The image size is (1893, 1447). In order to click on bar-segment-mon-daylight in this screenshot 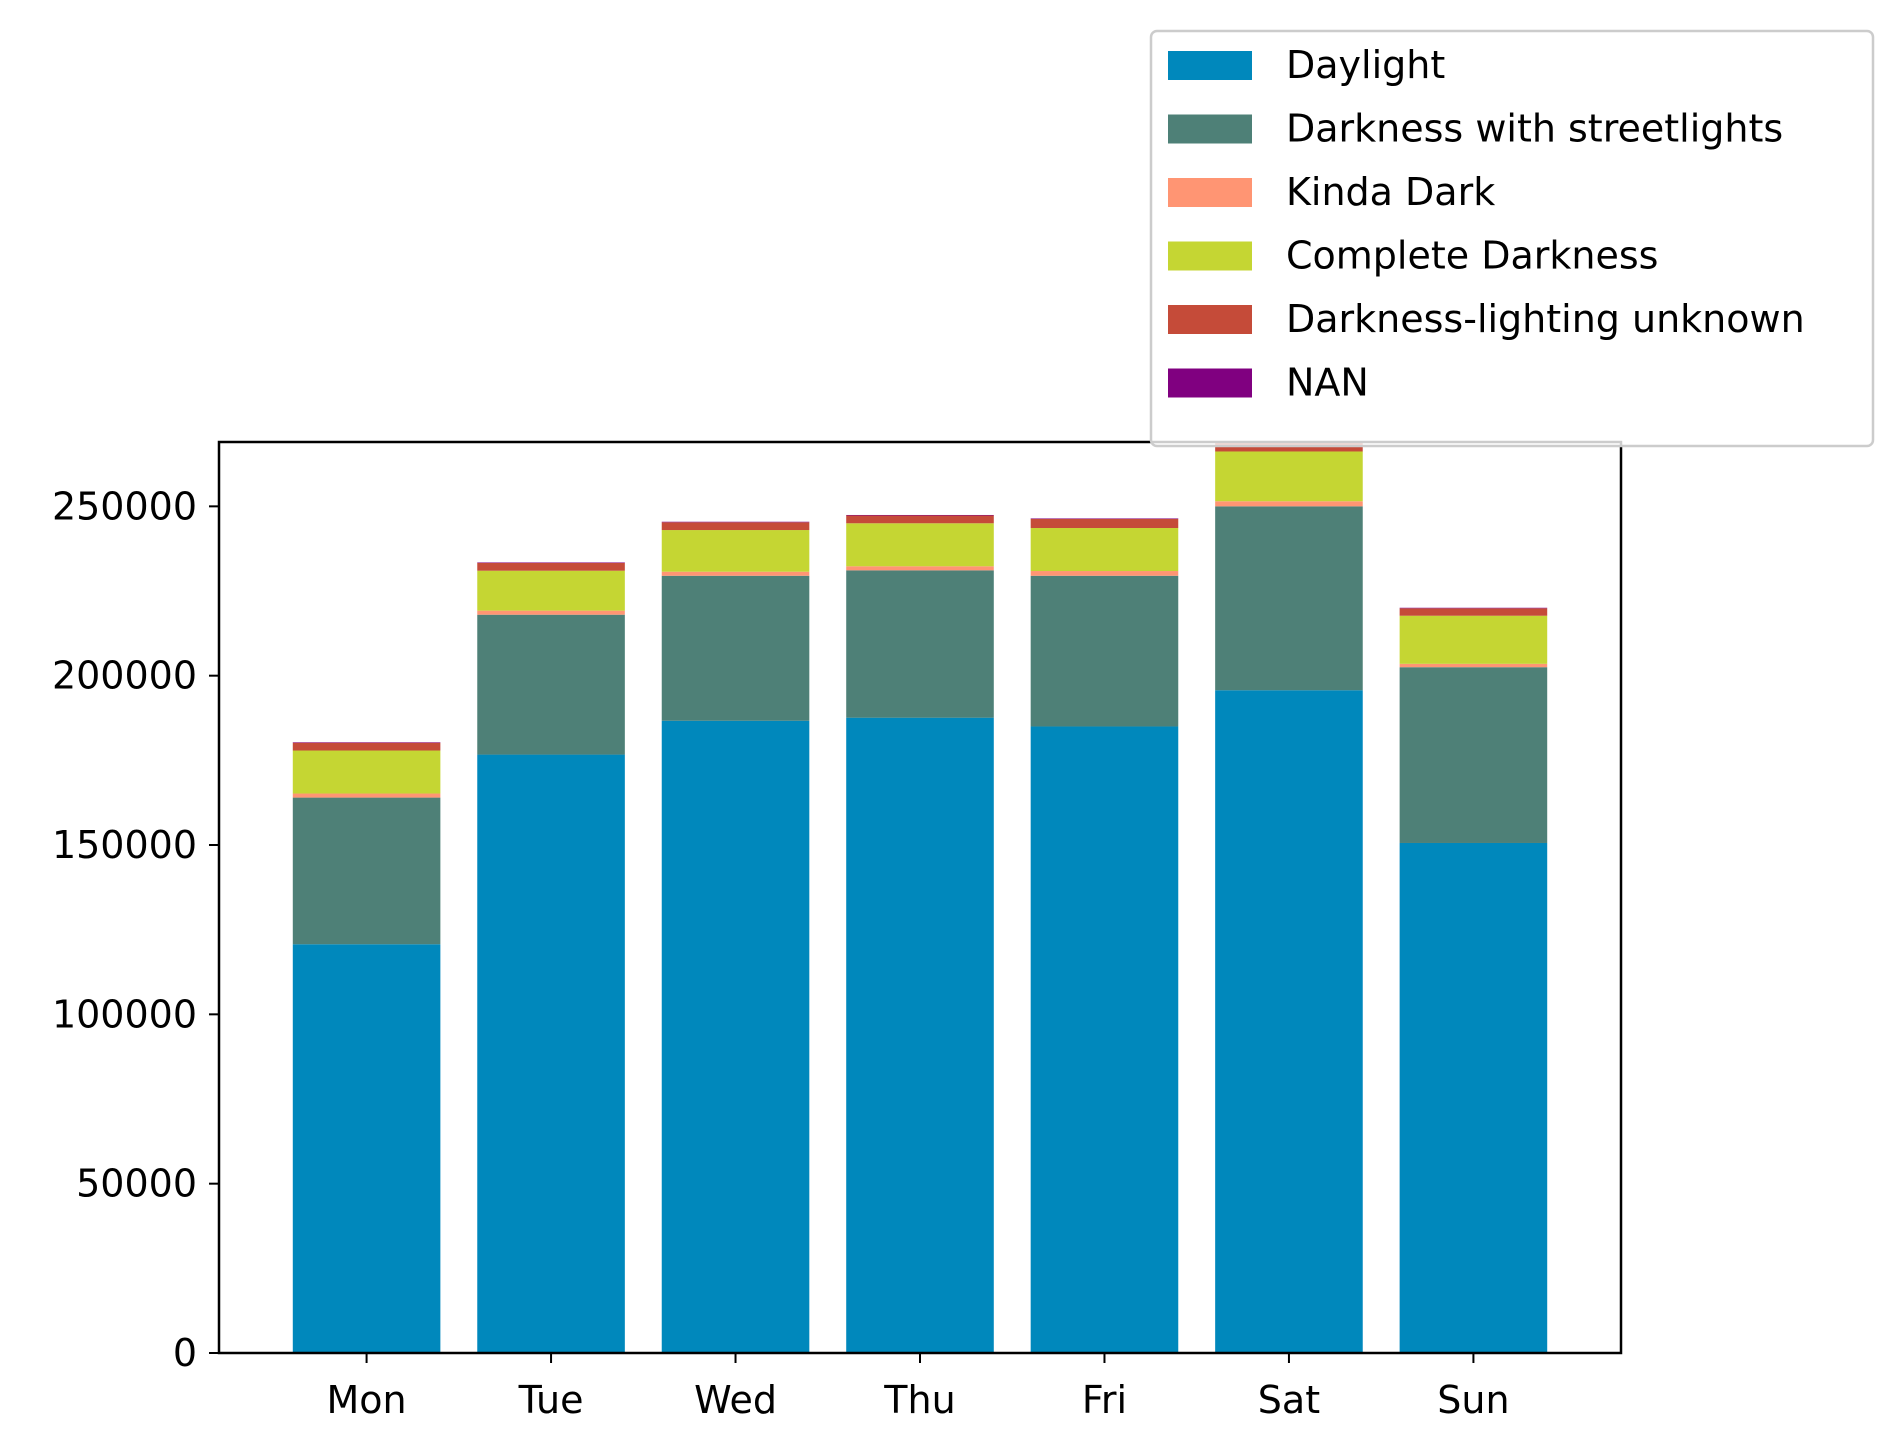, I will do `click(366, 1148)`.